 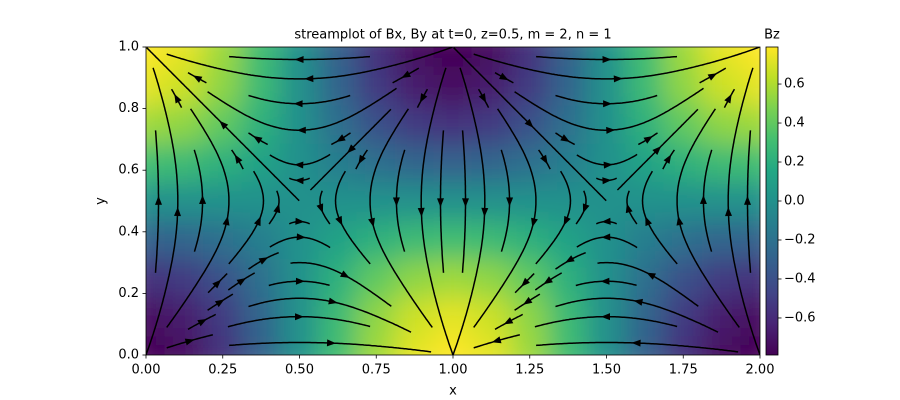 I want to click on colorbar-label: Bz, so click(x=772, y=35).